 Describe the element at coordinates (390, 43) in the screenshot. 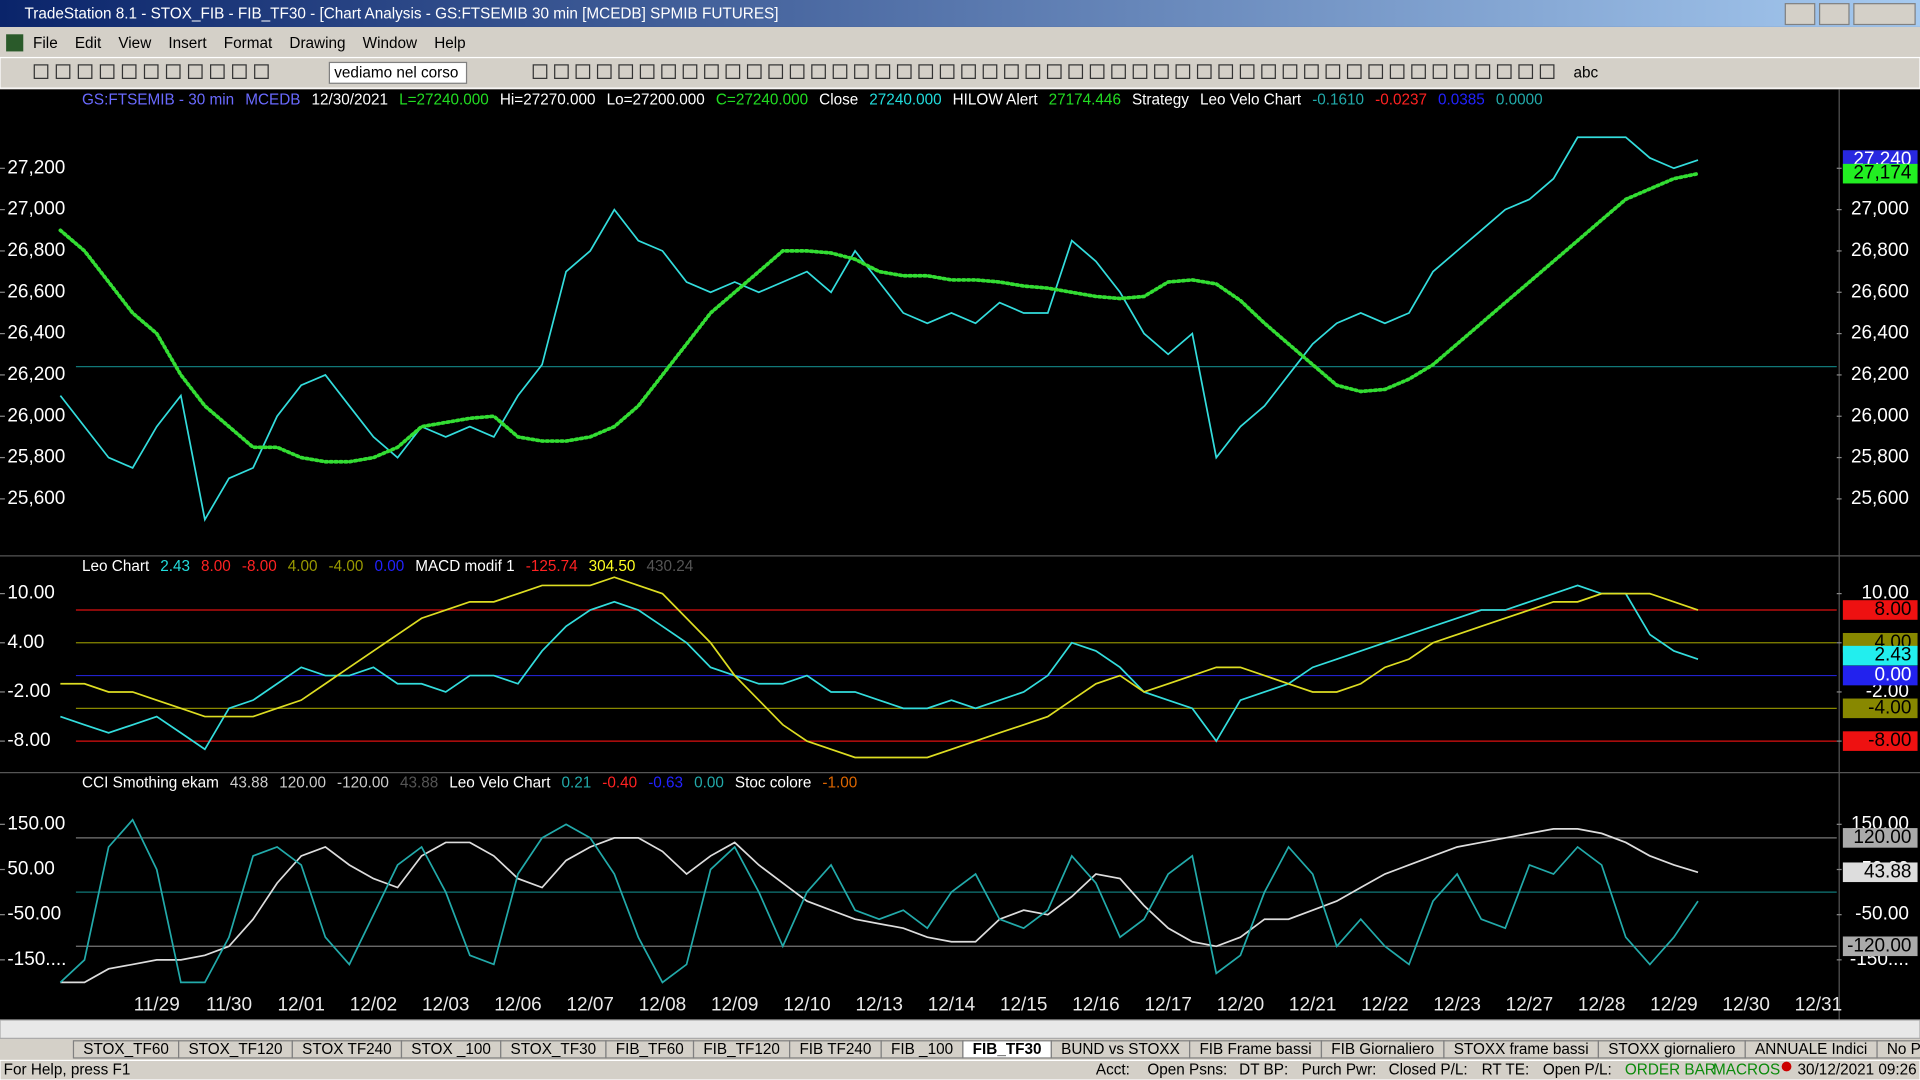

I see `menu-item: Window` at that location.